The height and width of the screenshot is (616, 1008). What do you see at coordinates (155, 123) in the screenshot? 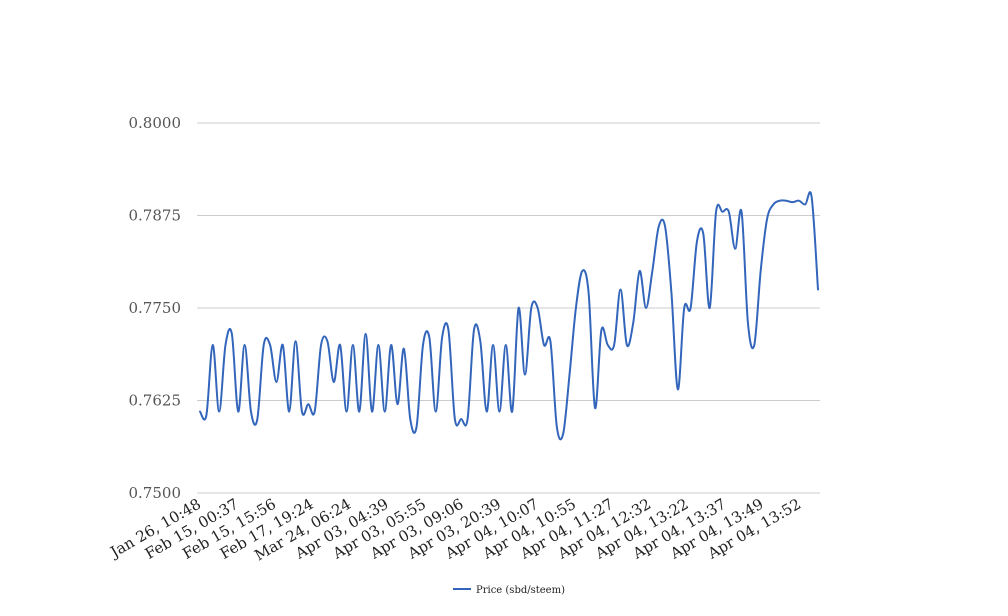
I see `y-tick-label: 0.8000` at bounding box center [155, 123].